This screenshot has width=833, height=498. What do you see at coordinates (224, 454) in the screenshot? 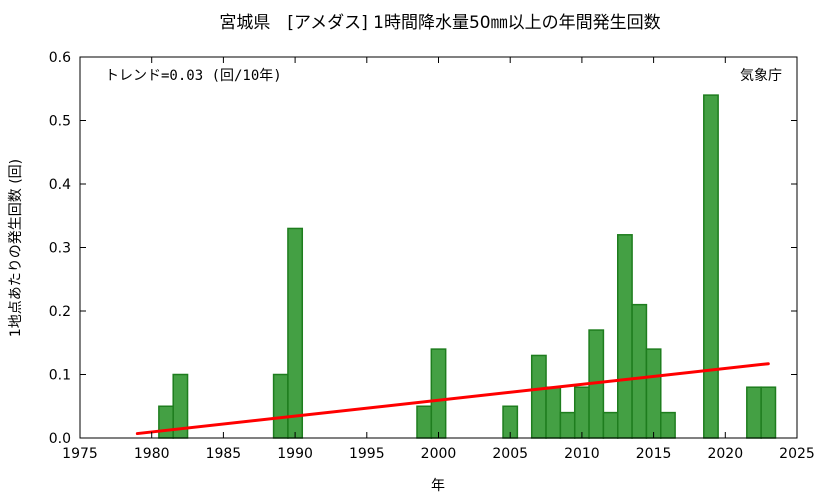
I see `x-tick-label: 1985` at bounding box center [224, 454].